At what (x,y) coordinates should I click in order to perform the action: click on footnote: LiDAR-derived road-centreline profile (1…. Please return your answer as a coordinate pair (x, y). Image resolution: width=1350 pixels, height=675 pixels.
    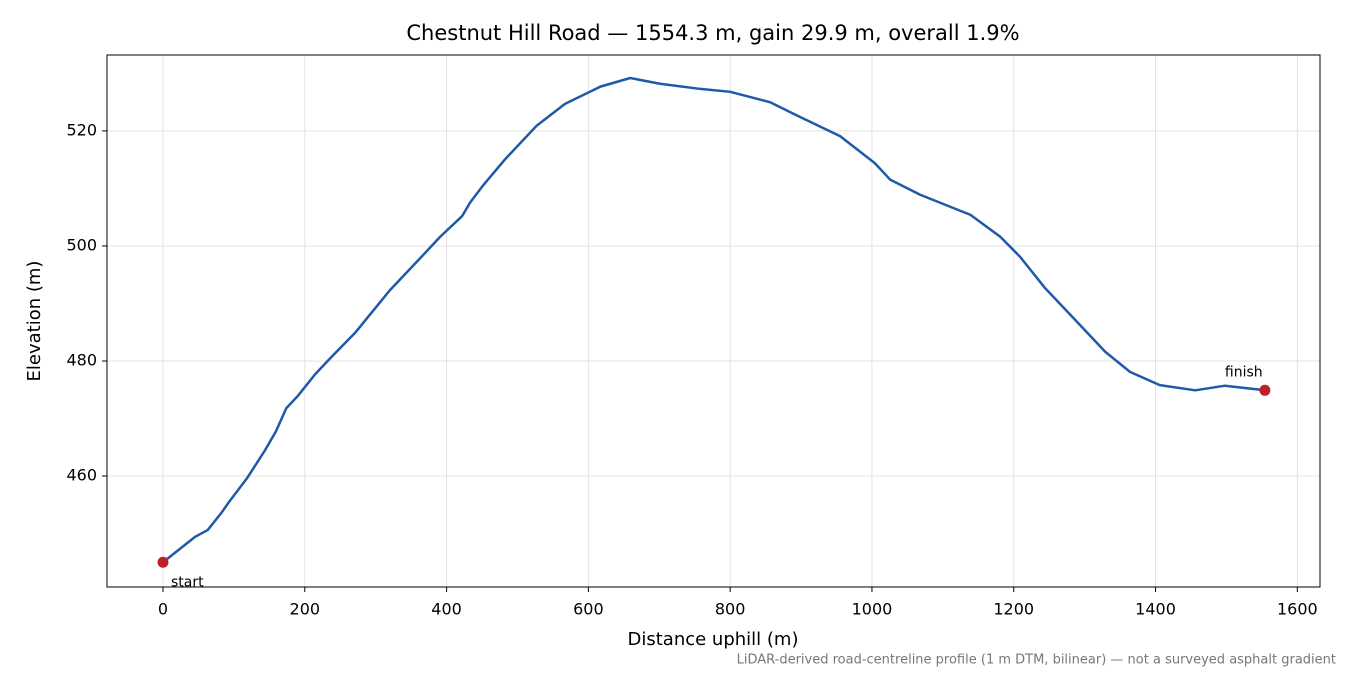
    Looking at the image, I should click on (1036, 660).